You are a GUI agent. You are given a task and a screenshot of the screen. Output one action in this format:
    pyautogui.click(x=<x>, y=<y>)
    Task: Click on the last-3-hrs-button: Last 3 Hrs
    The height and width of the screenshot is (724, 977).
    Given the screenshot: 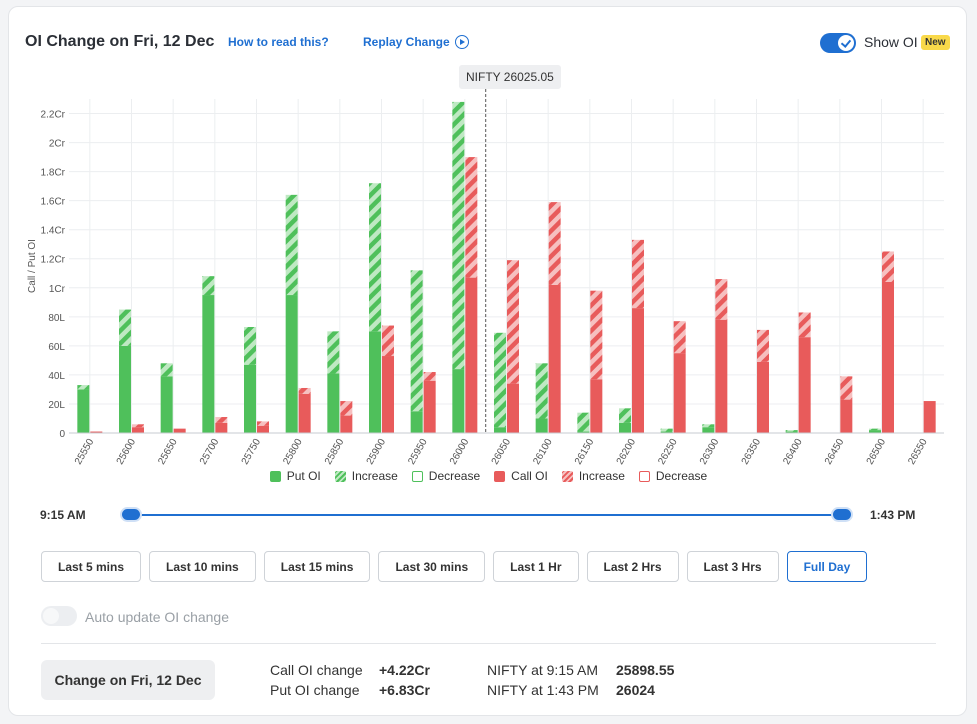 What is the action you would take?
    pyautogui.click(x=732, y=566)
    